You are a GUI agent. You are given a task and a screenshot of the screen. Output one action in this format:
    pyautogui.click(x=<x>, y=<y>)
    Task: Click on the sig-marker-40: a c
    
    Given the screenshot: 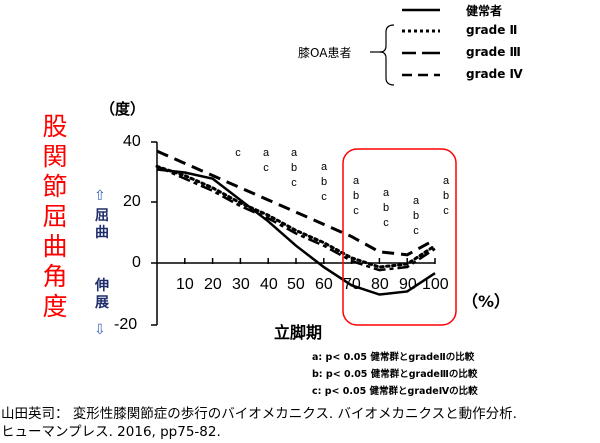 What is the action you would take?
    pyautogui.click(x=266, y=160)
    